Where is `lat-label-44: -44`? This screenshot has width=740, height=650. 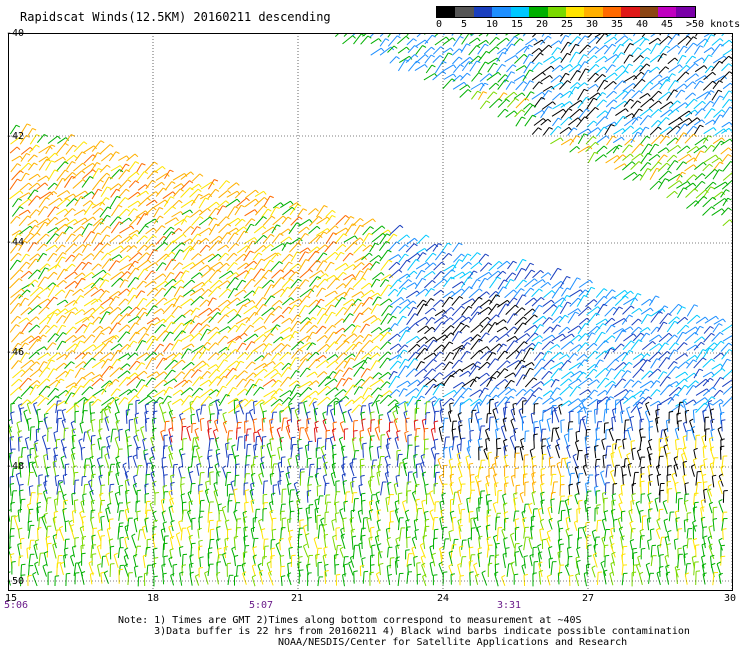 lat-label-44: -44 is located at coordinates (15, 242).